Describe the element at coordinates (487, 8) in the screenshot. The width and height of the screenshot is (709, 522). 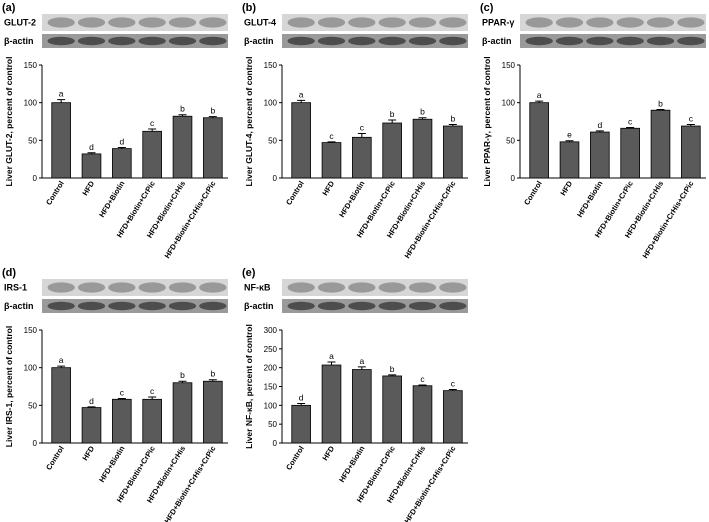
I see `panel-label: (c)` at that location.